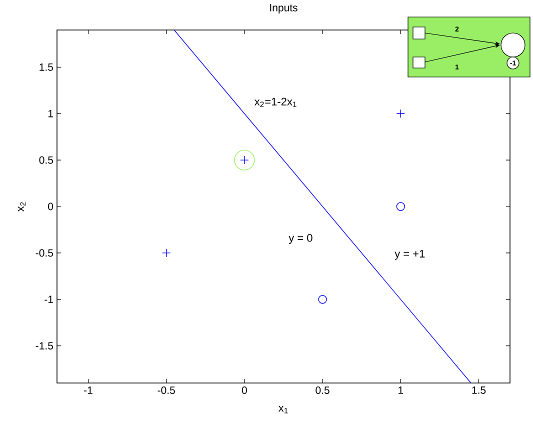 Image resolution: width=533 pixels, height=426 pixels. What do you see at coordinates (46, 160) in the screenshot?
I see `y-tick-label: 0.5` at bounding box center [46, 160].